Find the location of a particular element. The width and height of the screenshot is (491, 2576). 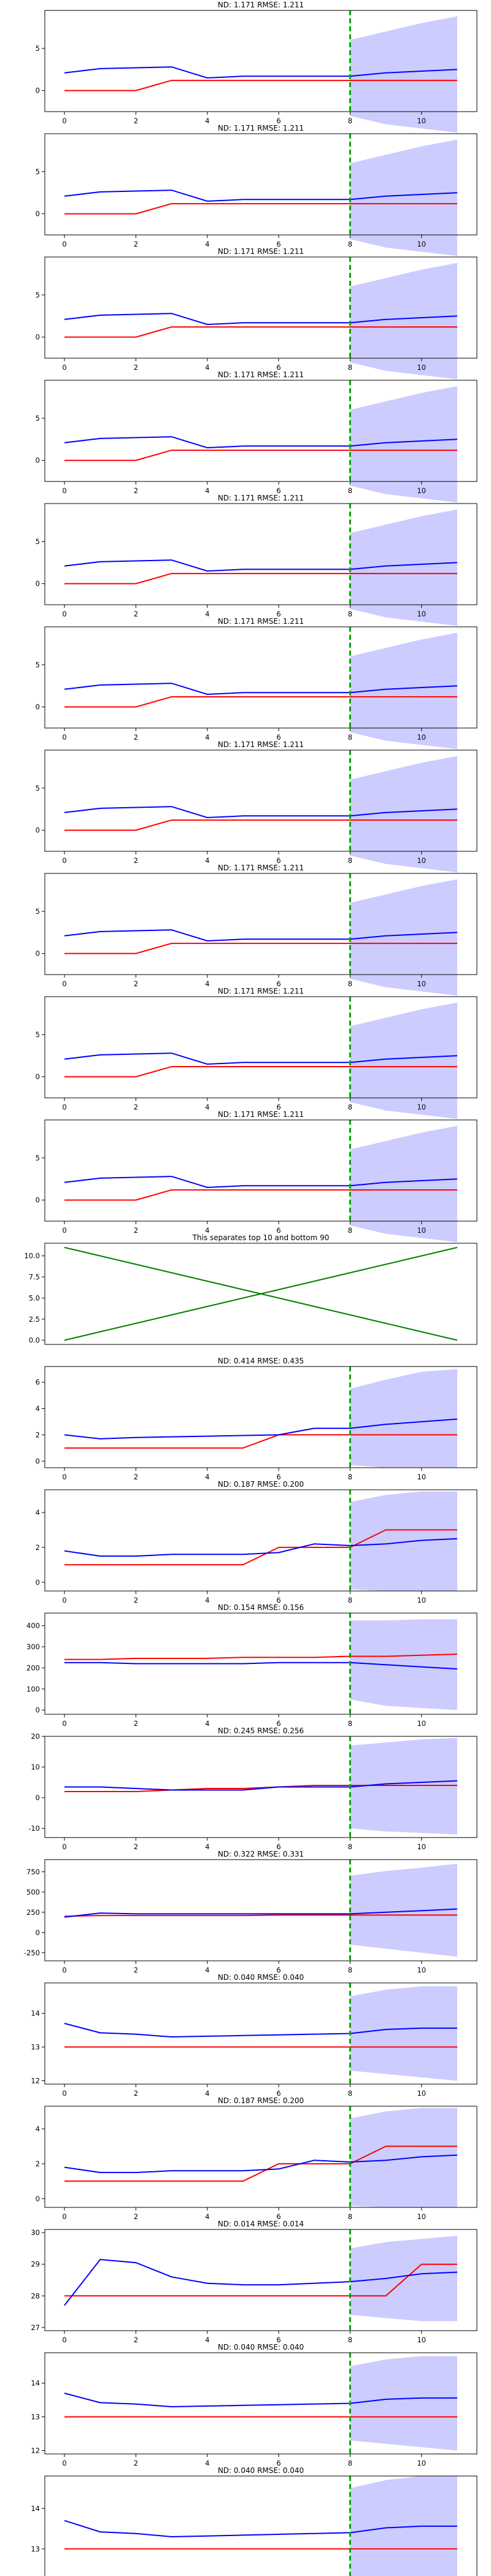

y-tick-label: 12 is located at coordinates (35, 2451).